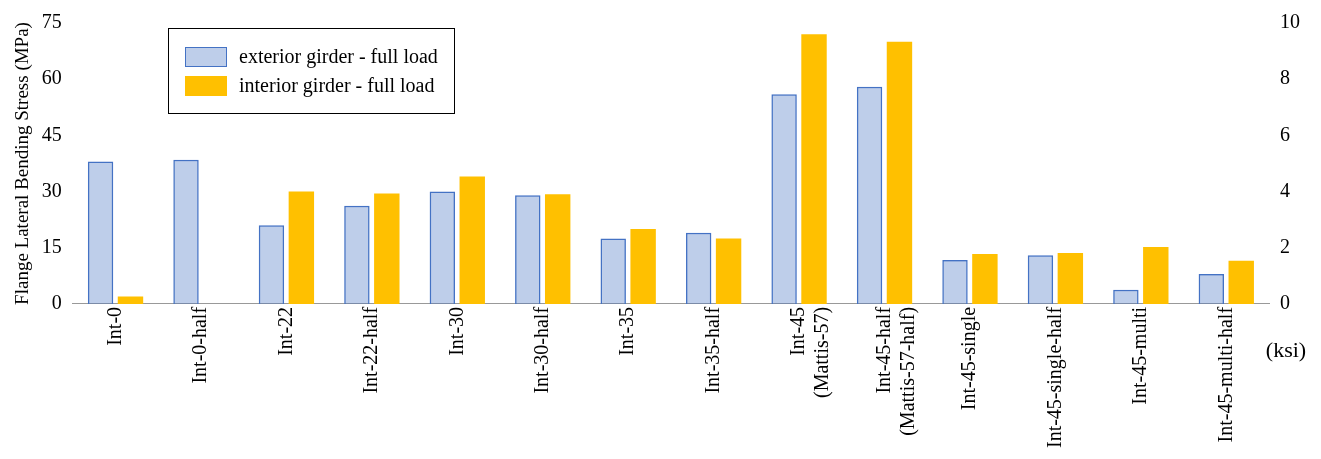  What do you see at coordinates (51, 189) in the screenshot?
I see `y-tick-label: 30` at bounding box center [51, 189].